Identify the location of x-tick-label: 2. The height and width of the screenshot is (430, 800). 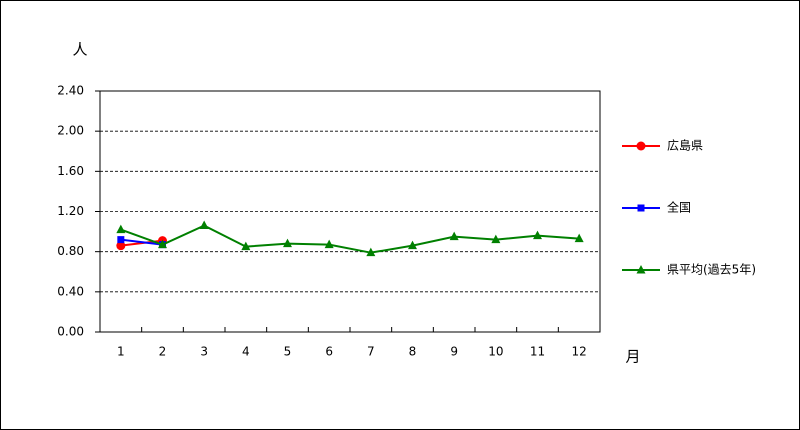
(163, 352).